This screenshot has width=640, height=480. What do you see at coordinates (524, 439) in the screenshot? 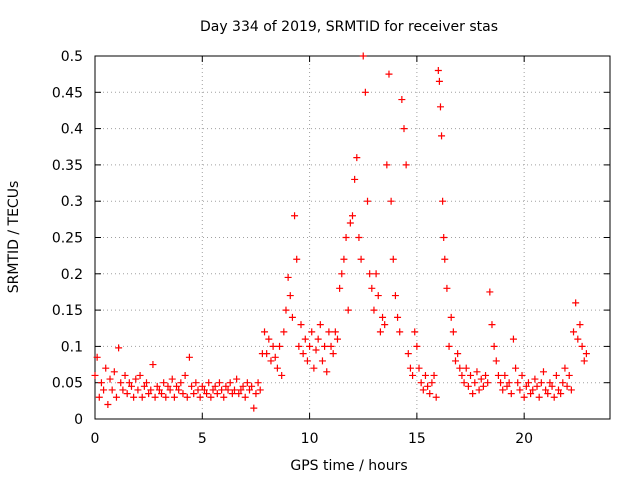
I see `x-tick-label: 20` at bounding box center [524, 439].